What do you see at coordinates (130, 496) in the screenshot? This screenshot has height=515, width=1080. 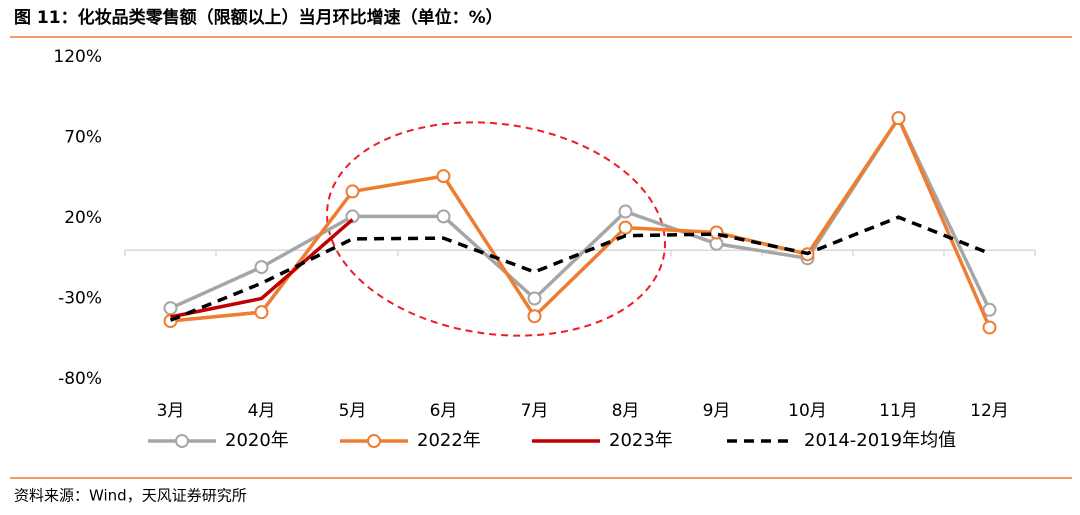 I see `source: 资料来源：Wind，天风证券研究所` at bounding box center [130, 496].